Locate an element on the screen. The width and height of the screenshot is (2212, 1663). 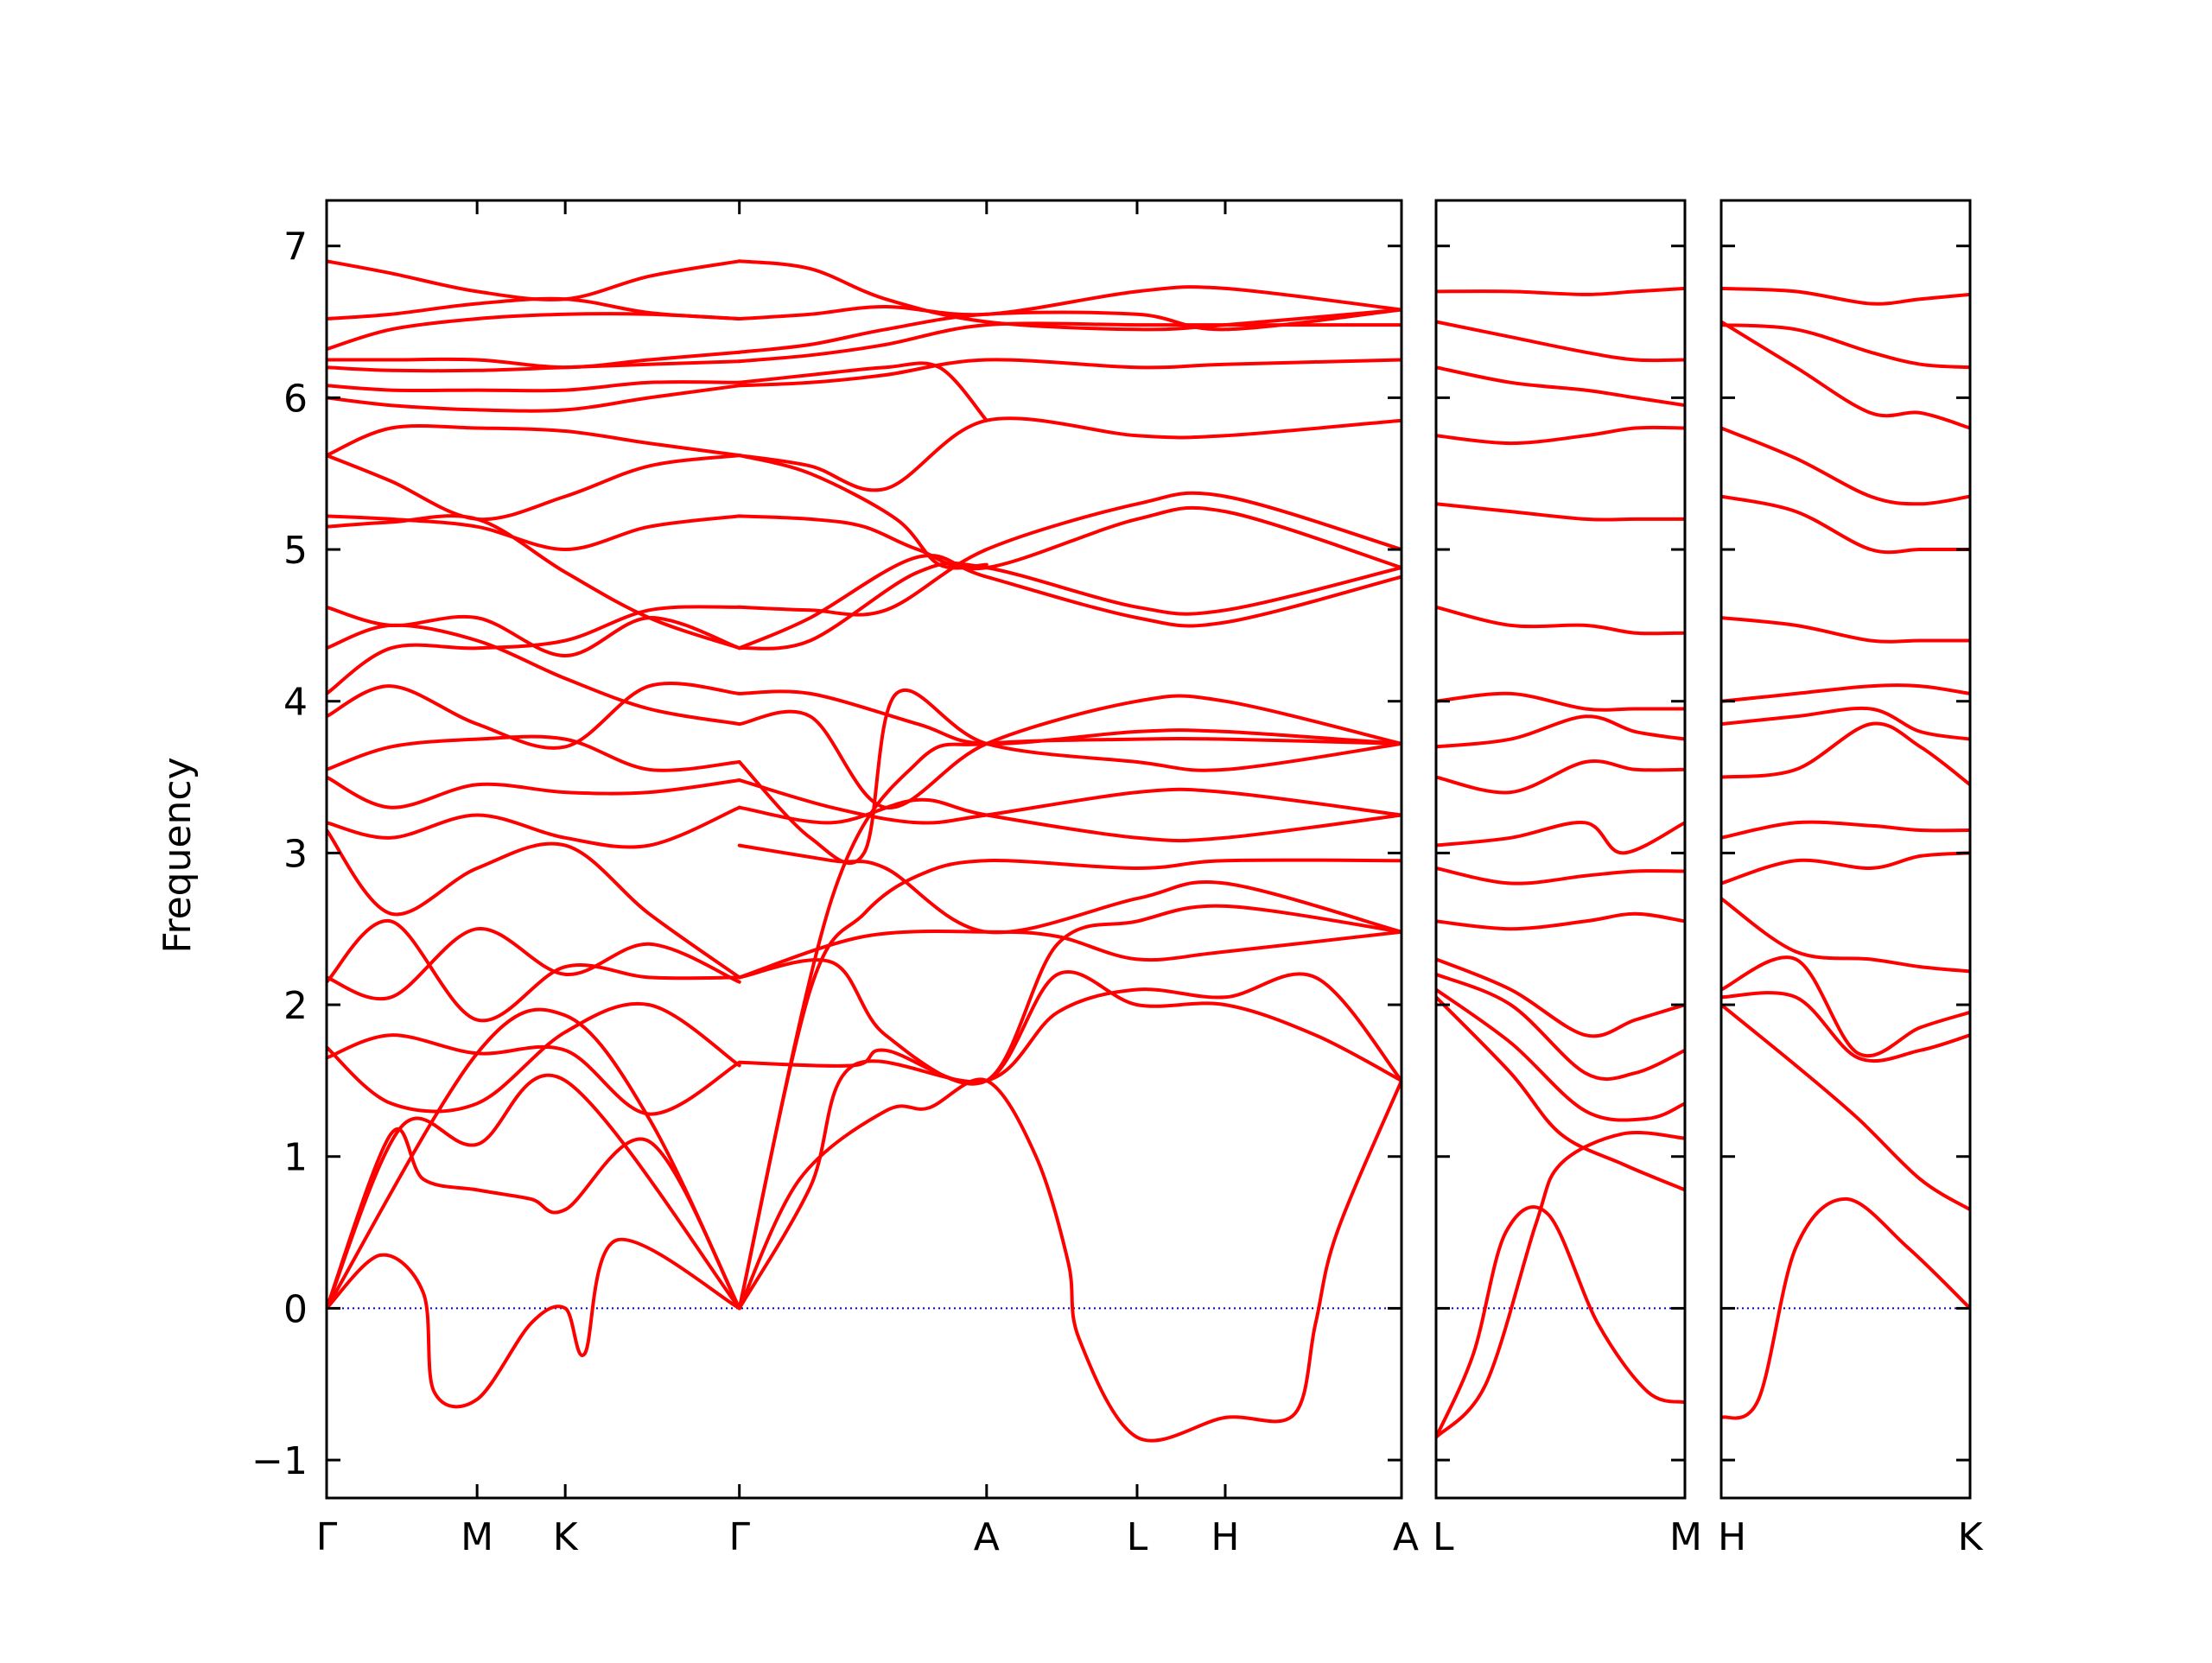
y-tick-label: −1 is located at coordinates (279, 1461).